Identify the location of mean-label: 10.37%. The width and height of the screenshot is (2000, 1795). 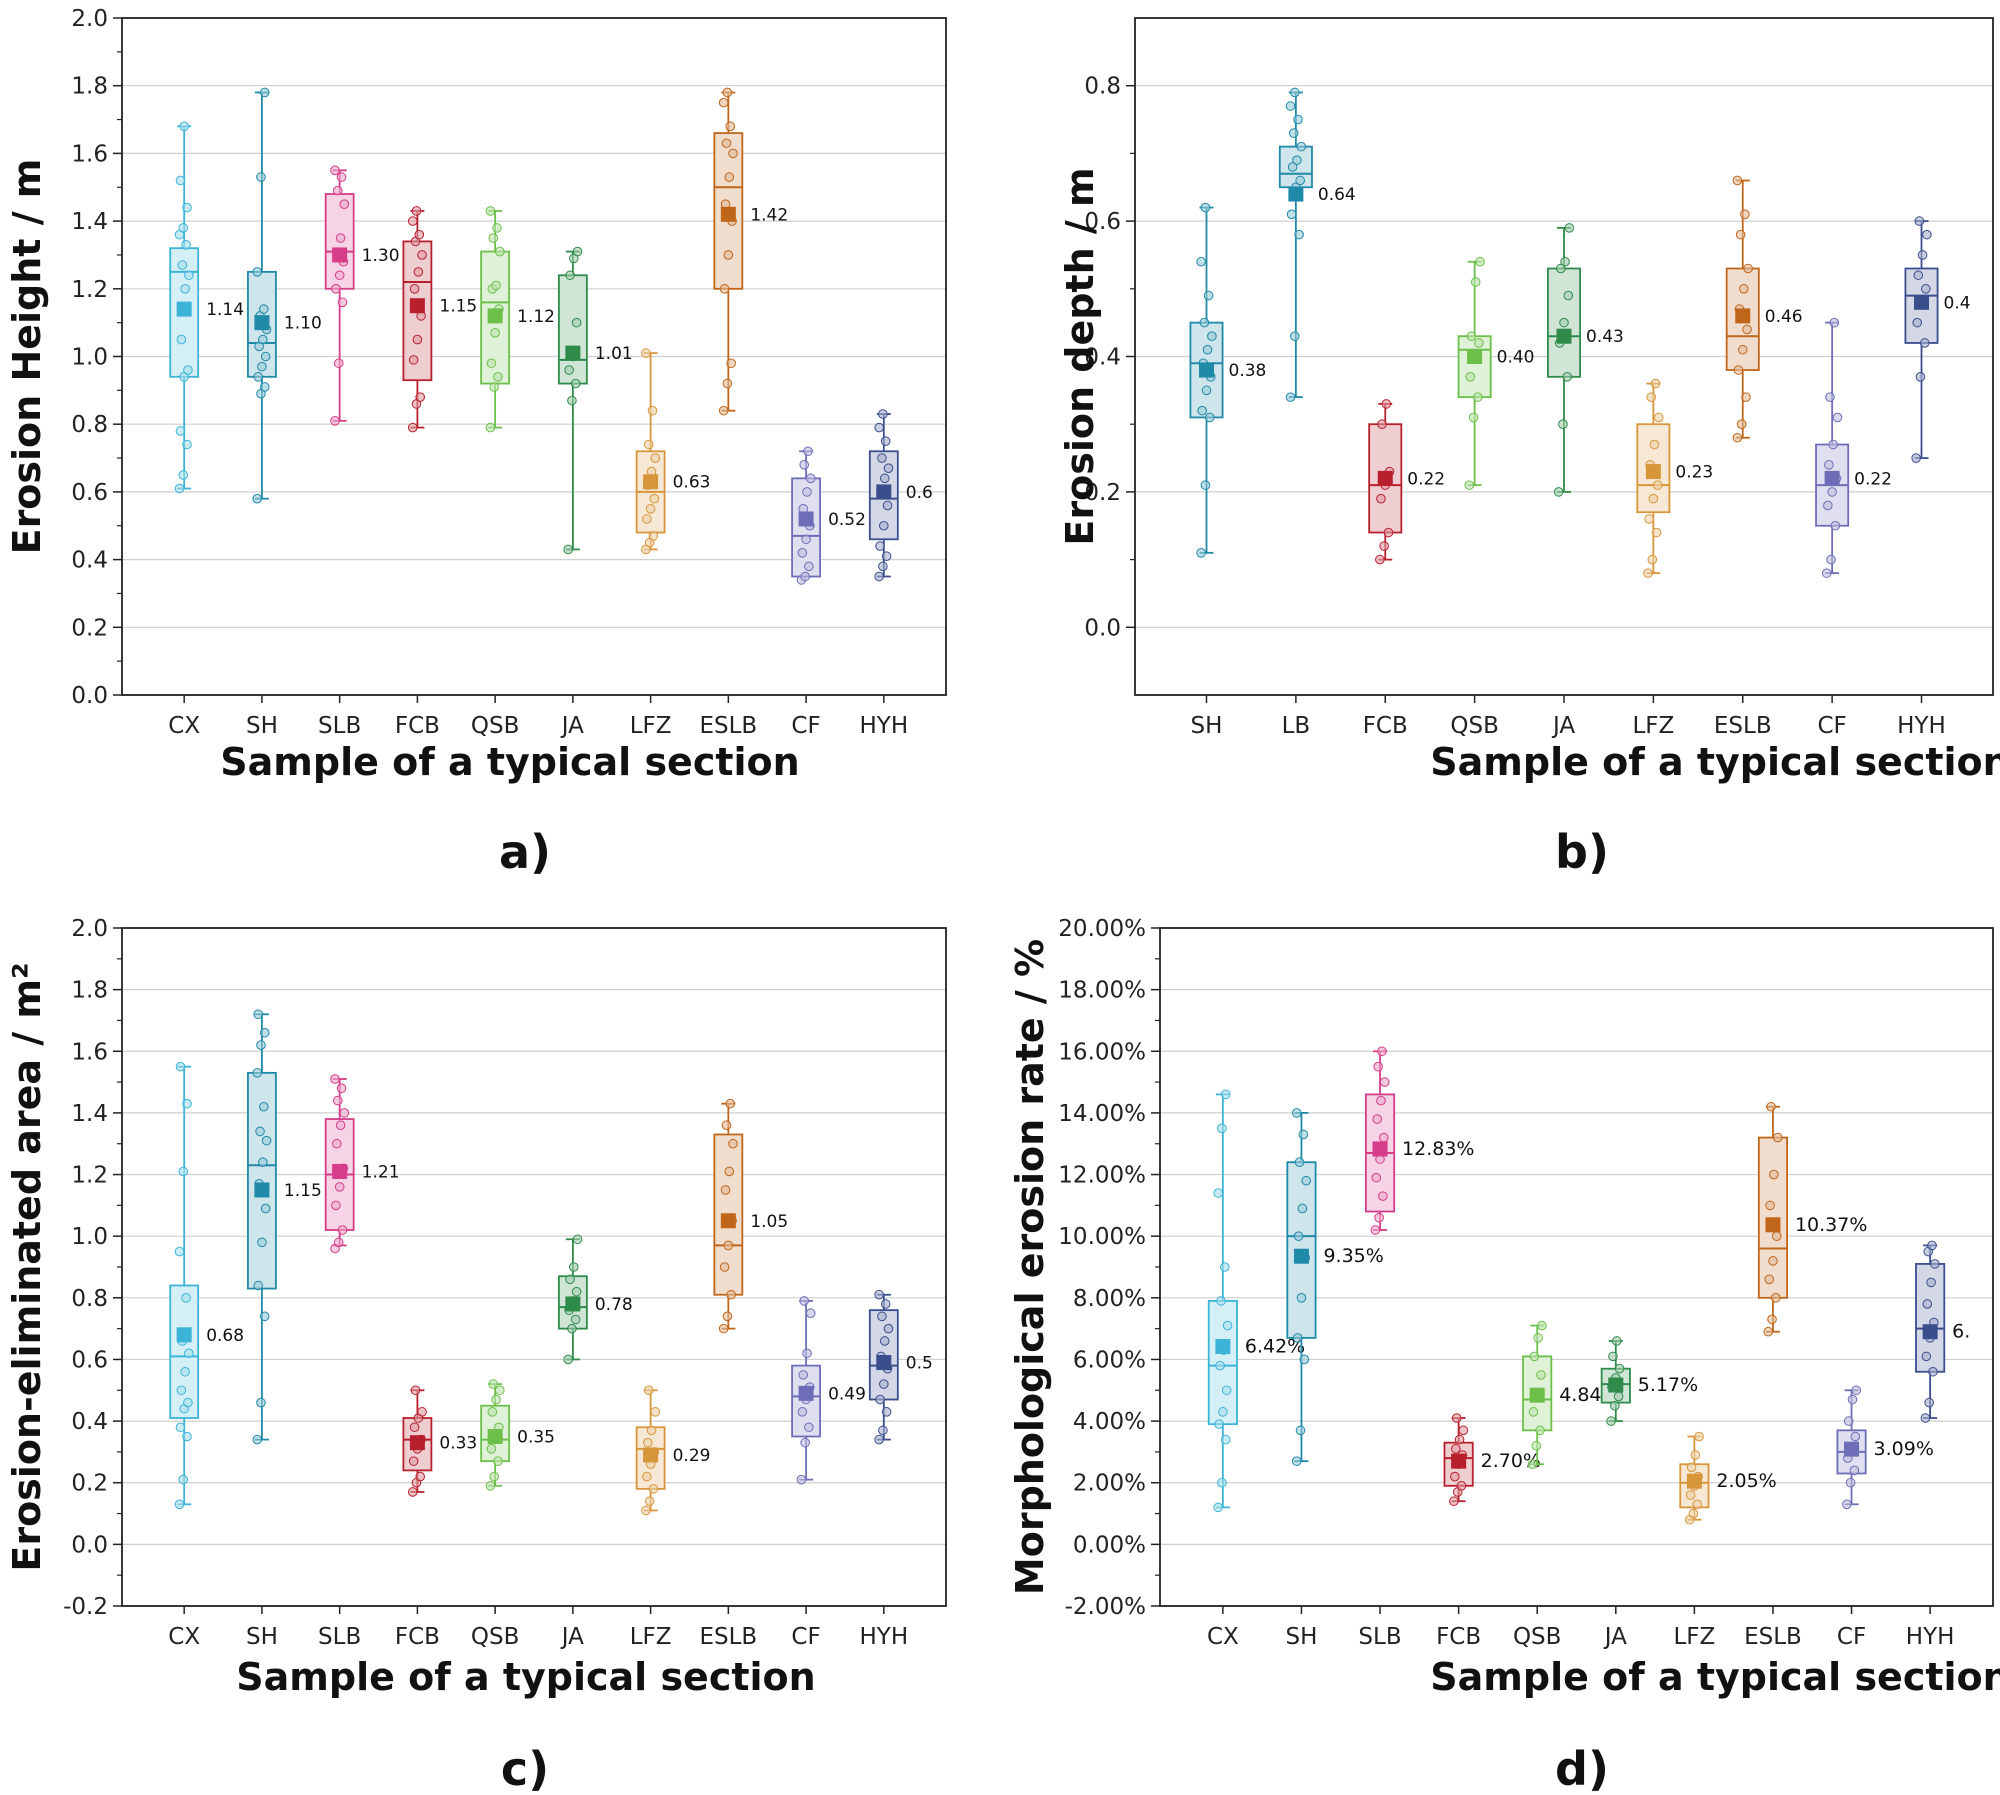
(1831, 1225).